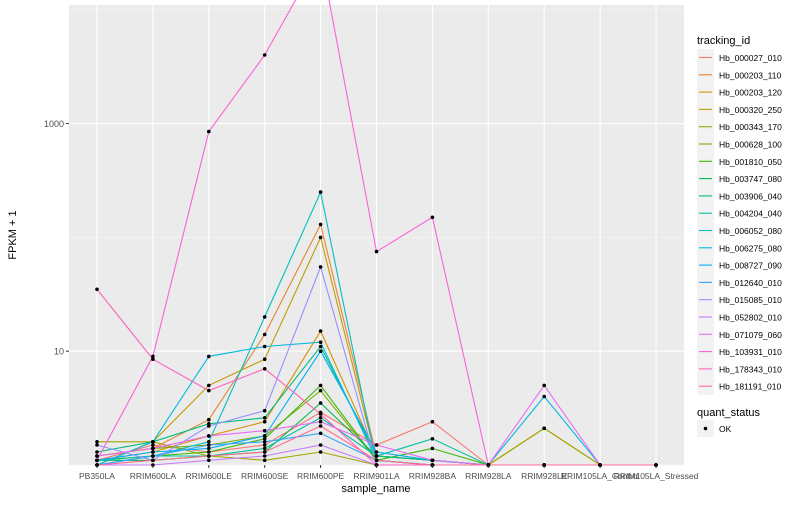 This screenshot has height=505, width=800. I want to click on legend-item-Hb_071079_060: Hb_071079_060, so click(739, 334).